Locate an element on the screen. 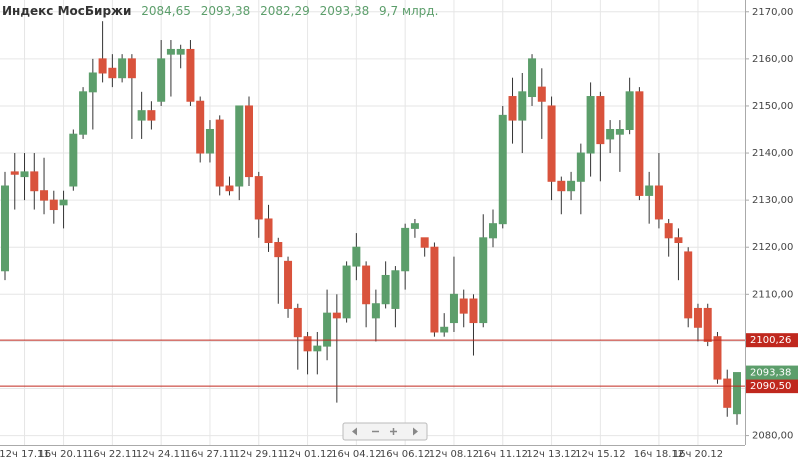  high-label: 2093,38 is located at coordinates (226, 11).